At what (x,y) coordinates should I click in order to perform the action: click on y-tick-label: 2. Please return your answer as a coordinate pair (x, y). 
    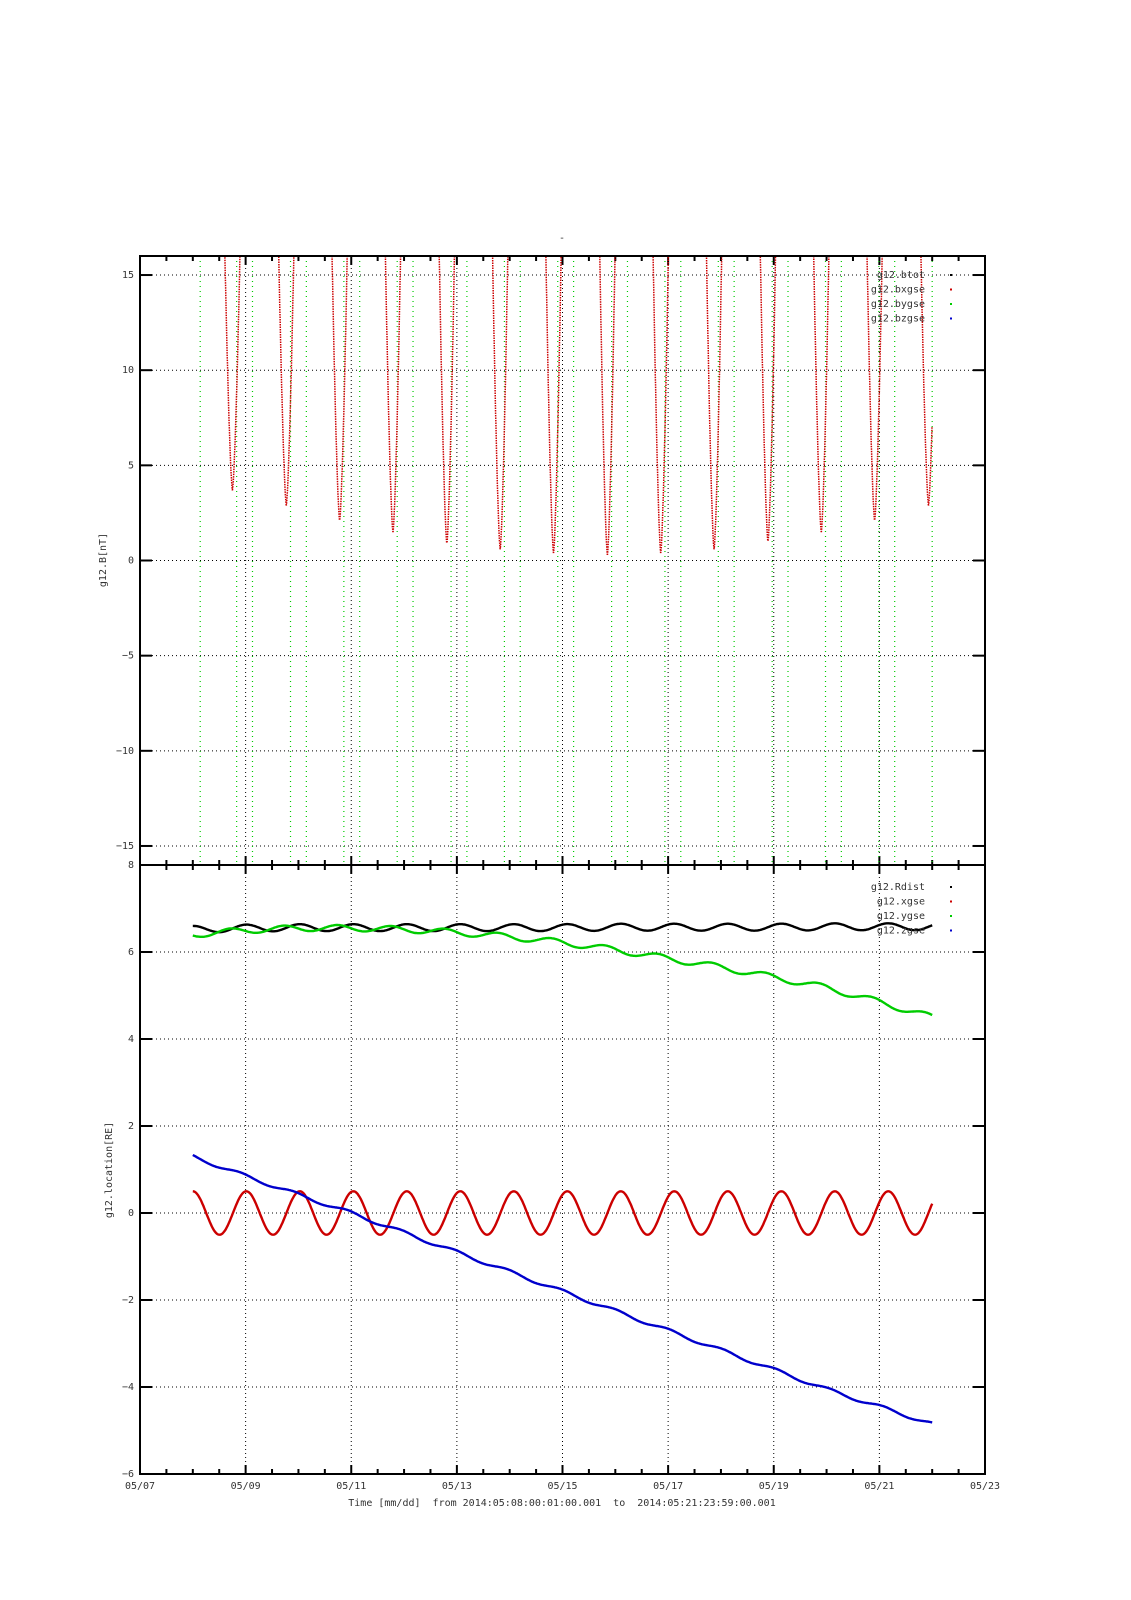
    Looking at the image, I should click on (131, 1126).